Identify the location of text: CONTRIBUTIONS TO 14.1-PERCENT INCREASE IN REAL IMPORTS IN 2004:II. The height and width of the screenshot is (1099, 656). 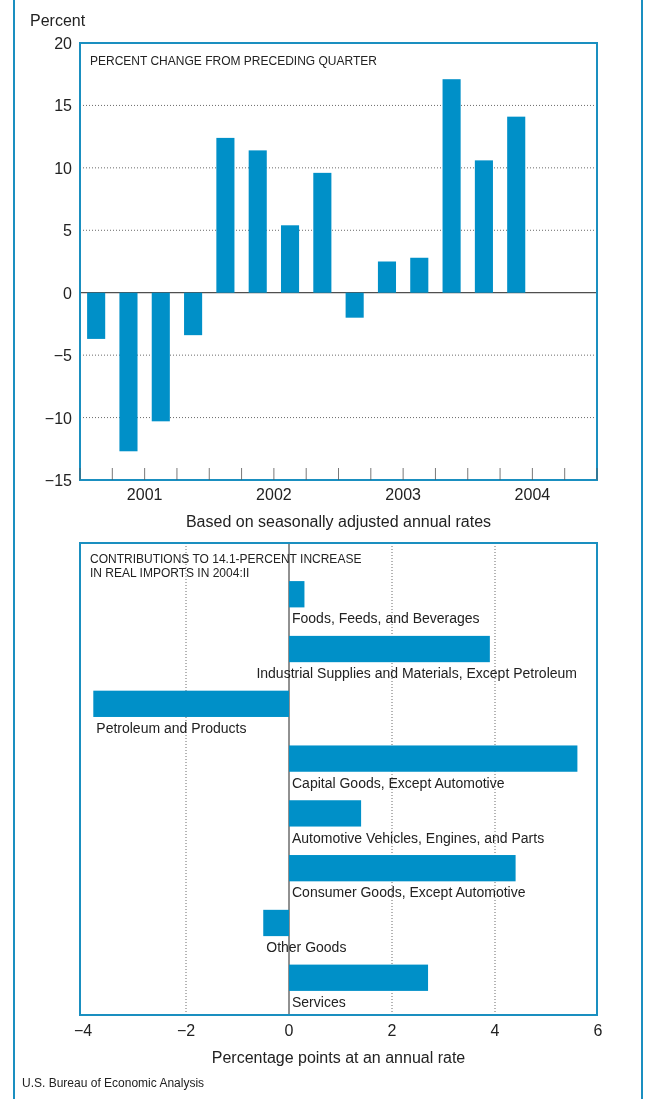
(226, 566).